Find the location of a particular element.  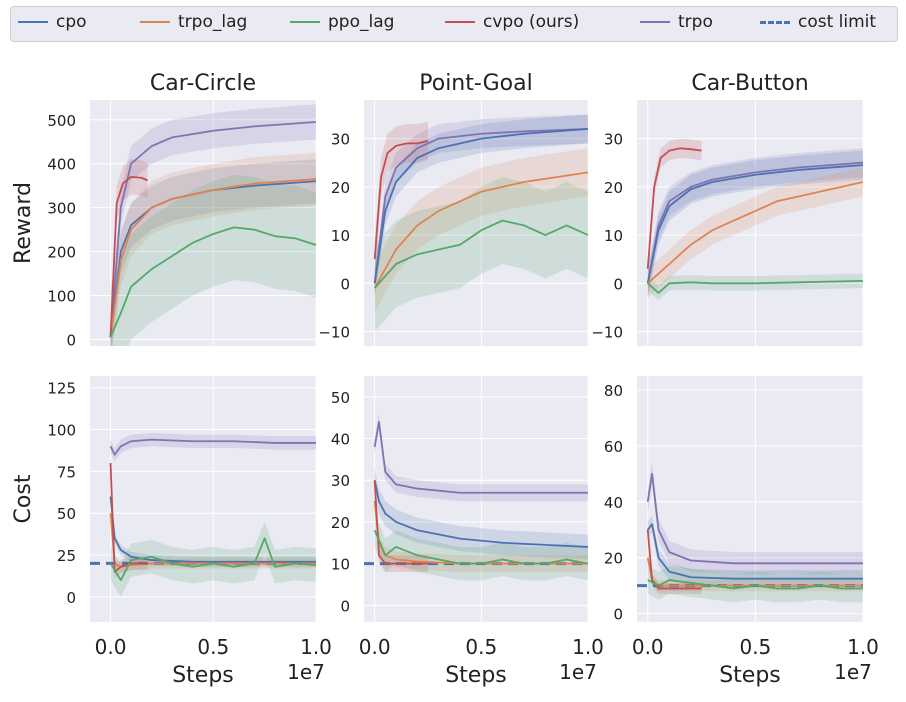

y-tick-label: 25 is located at coordinates (66, 556).